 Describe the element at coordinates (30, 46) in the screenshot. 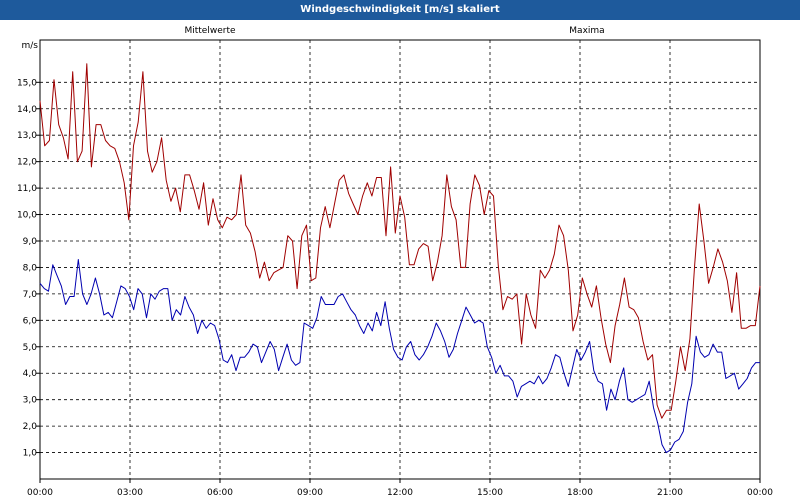

I see `y-axis-unit-label: m/s` at that location.